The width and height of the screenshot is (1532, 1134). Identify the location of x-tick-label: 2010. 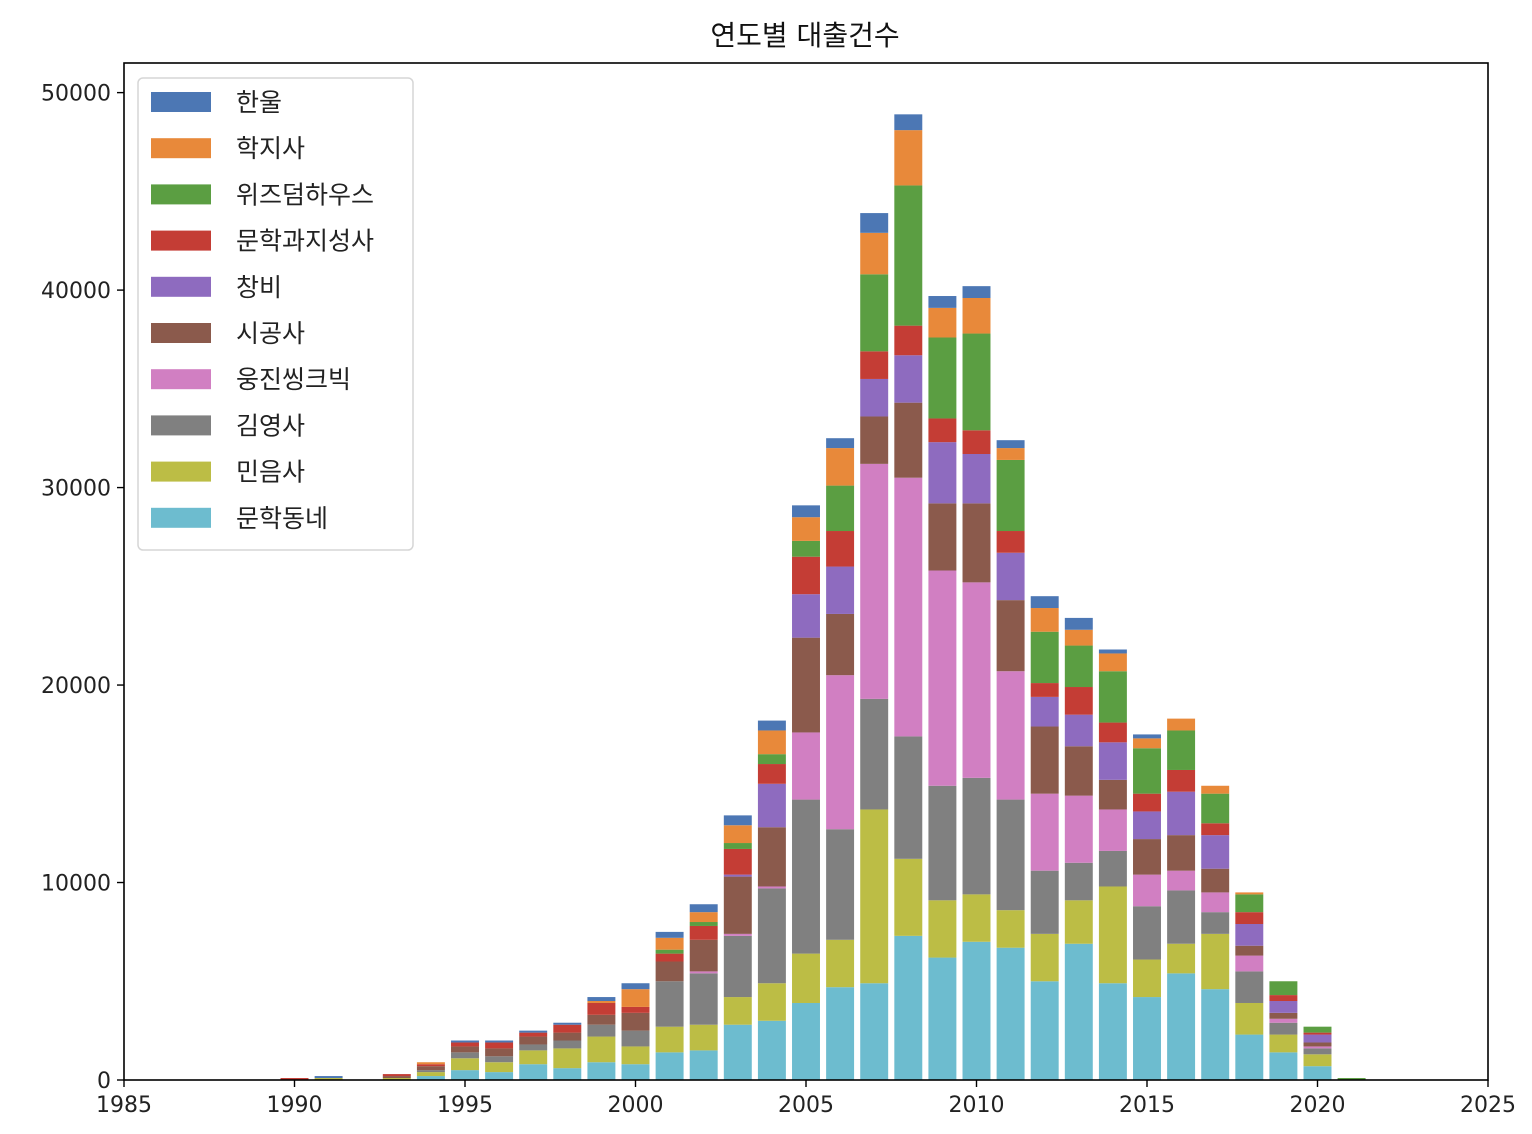
(977, 1105).